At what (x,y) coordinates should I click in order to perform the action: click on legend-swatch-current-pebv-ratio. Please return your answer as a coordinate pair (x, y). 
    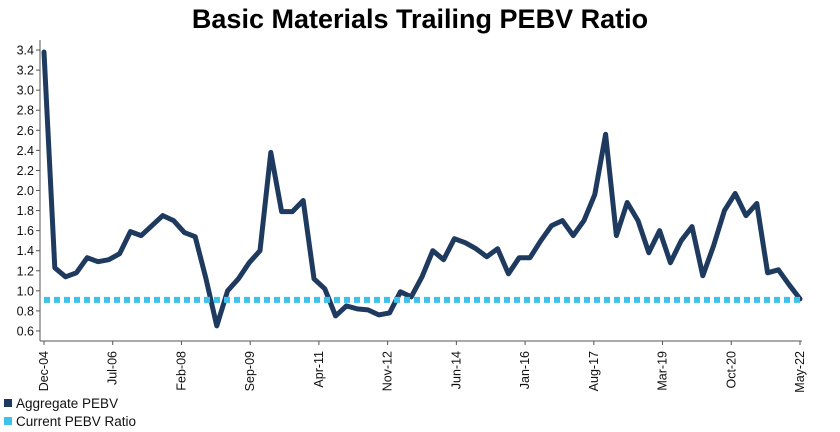
    Looking at the image, I should click on (8, 421).